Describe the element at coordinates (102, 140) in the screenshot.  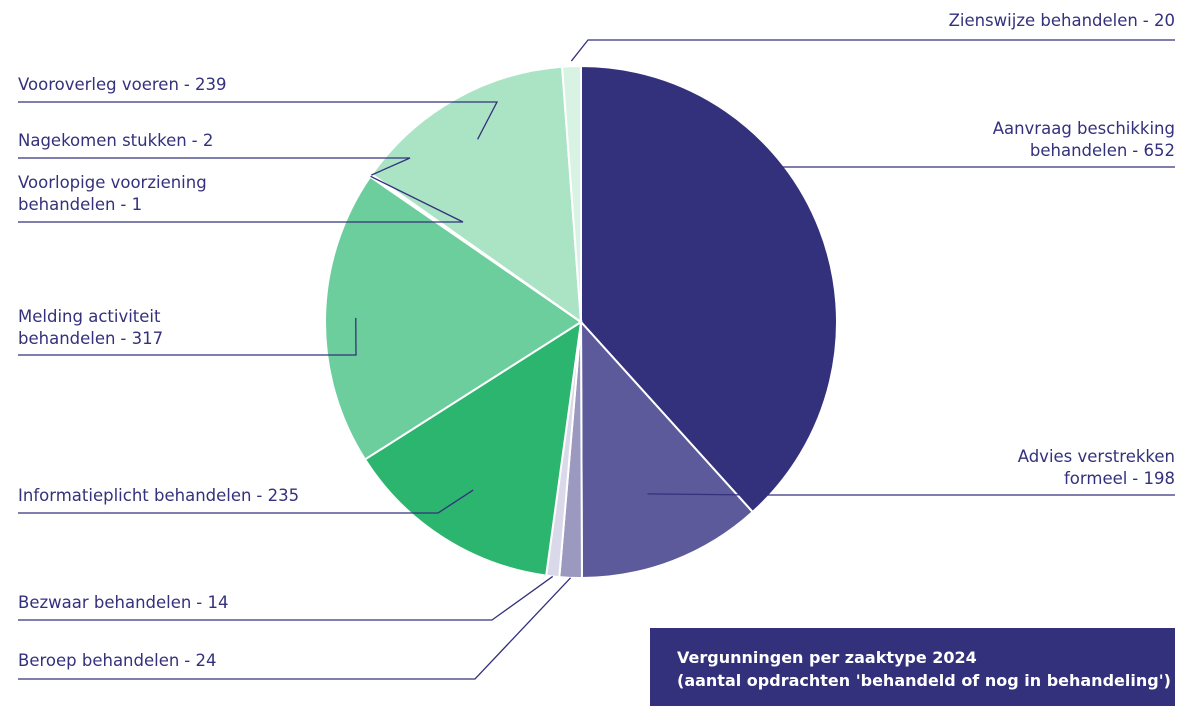
I see `category-label: Nagekomen stukken` at that location.